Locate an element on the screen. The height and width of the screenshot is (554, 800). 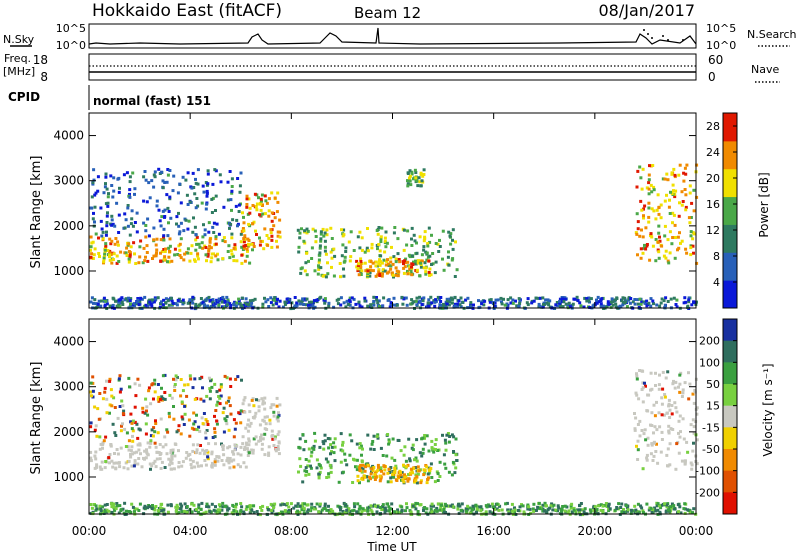
colorbar-tick-label: 50 is located at coordinates (713, 384).